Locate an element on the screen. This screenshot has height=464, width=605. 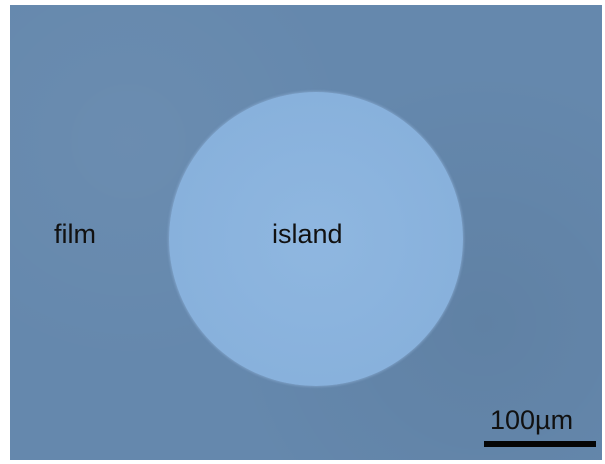
scale-bar is located at coordinates (540, 444).